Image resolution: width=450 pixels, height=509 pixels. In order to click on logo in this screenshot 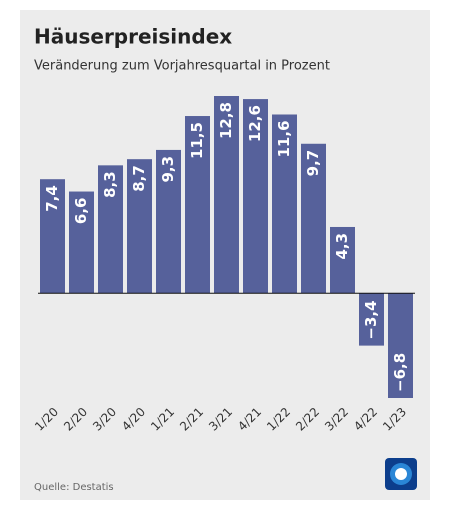, I will do `click(401, 474)`.